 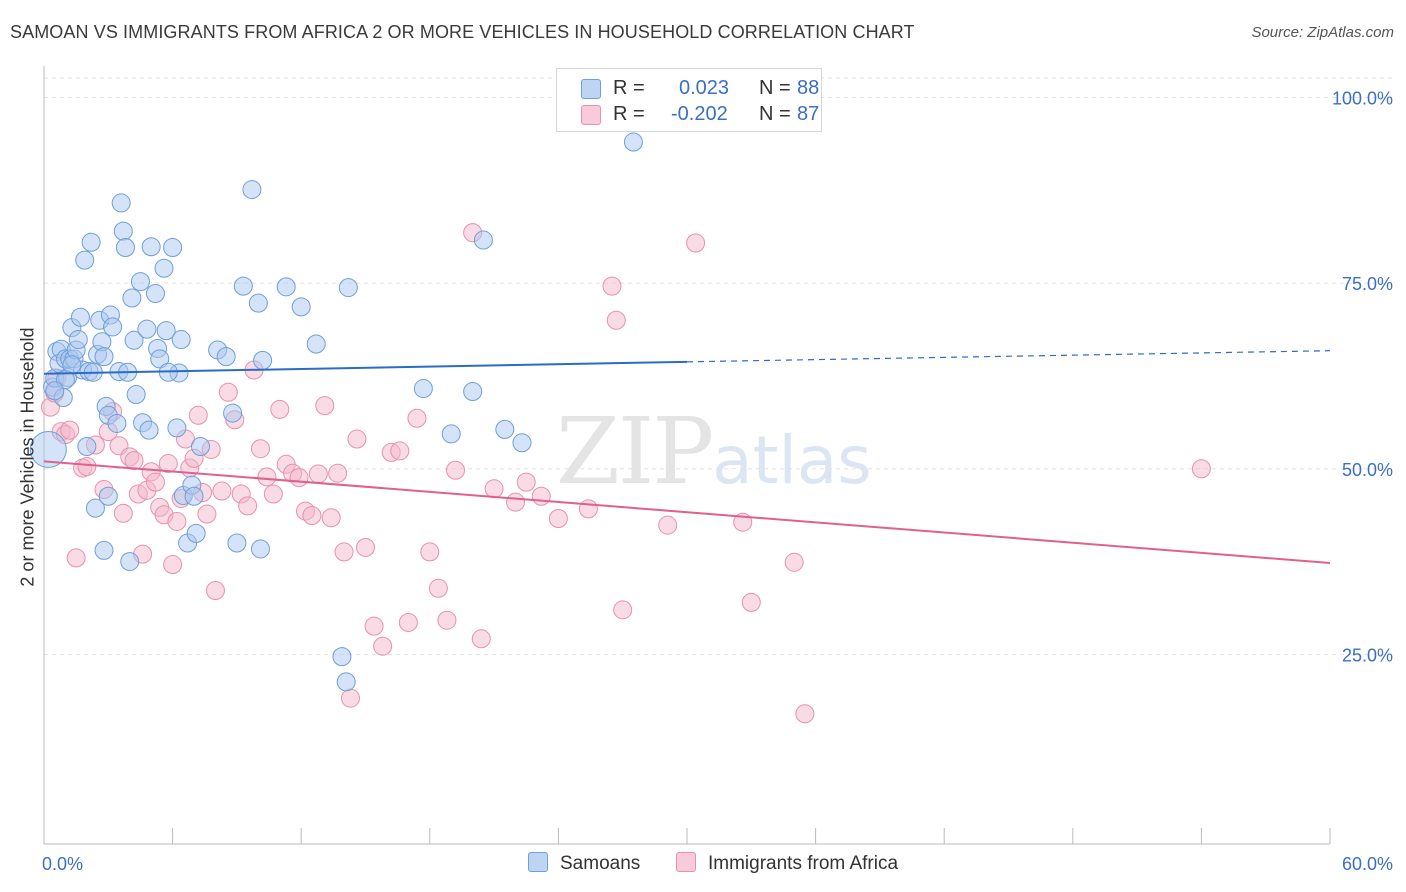 What do you see at coordinates (699, 114) in the screenshot?
I see `legend-r-value: -0.202` at bounding box center [699, 114].